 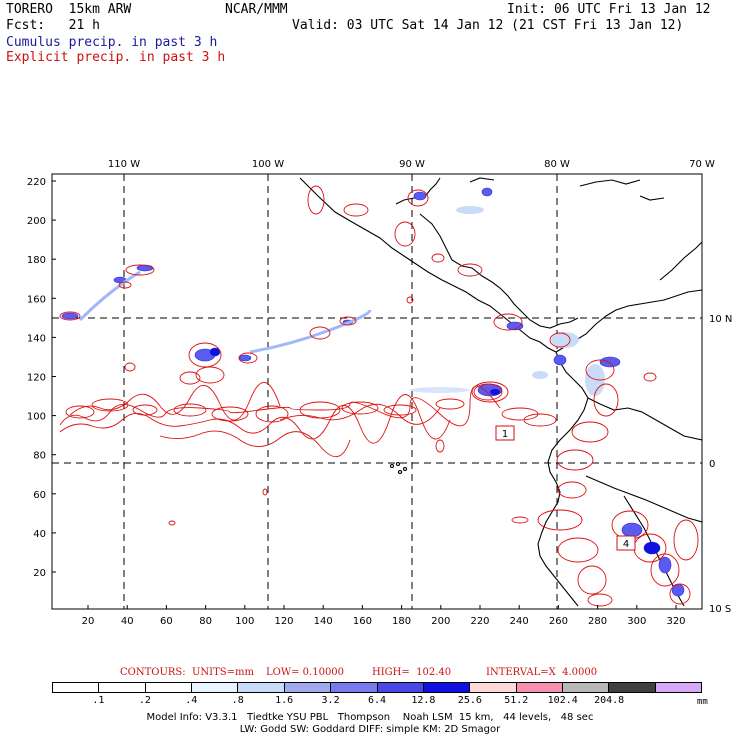 What do you see at coordinates (268, 164) in the screenshot?
I see `lon-label: 100 W` at bounding box center [268, 164].